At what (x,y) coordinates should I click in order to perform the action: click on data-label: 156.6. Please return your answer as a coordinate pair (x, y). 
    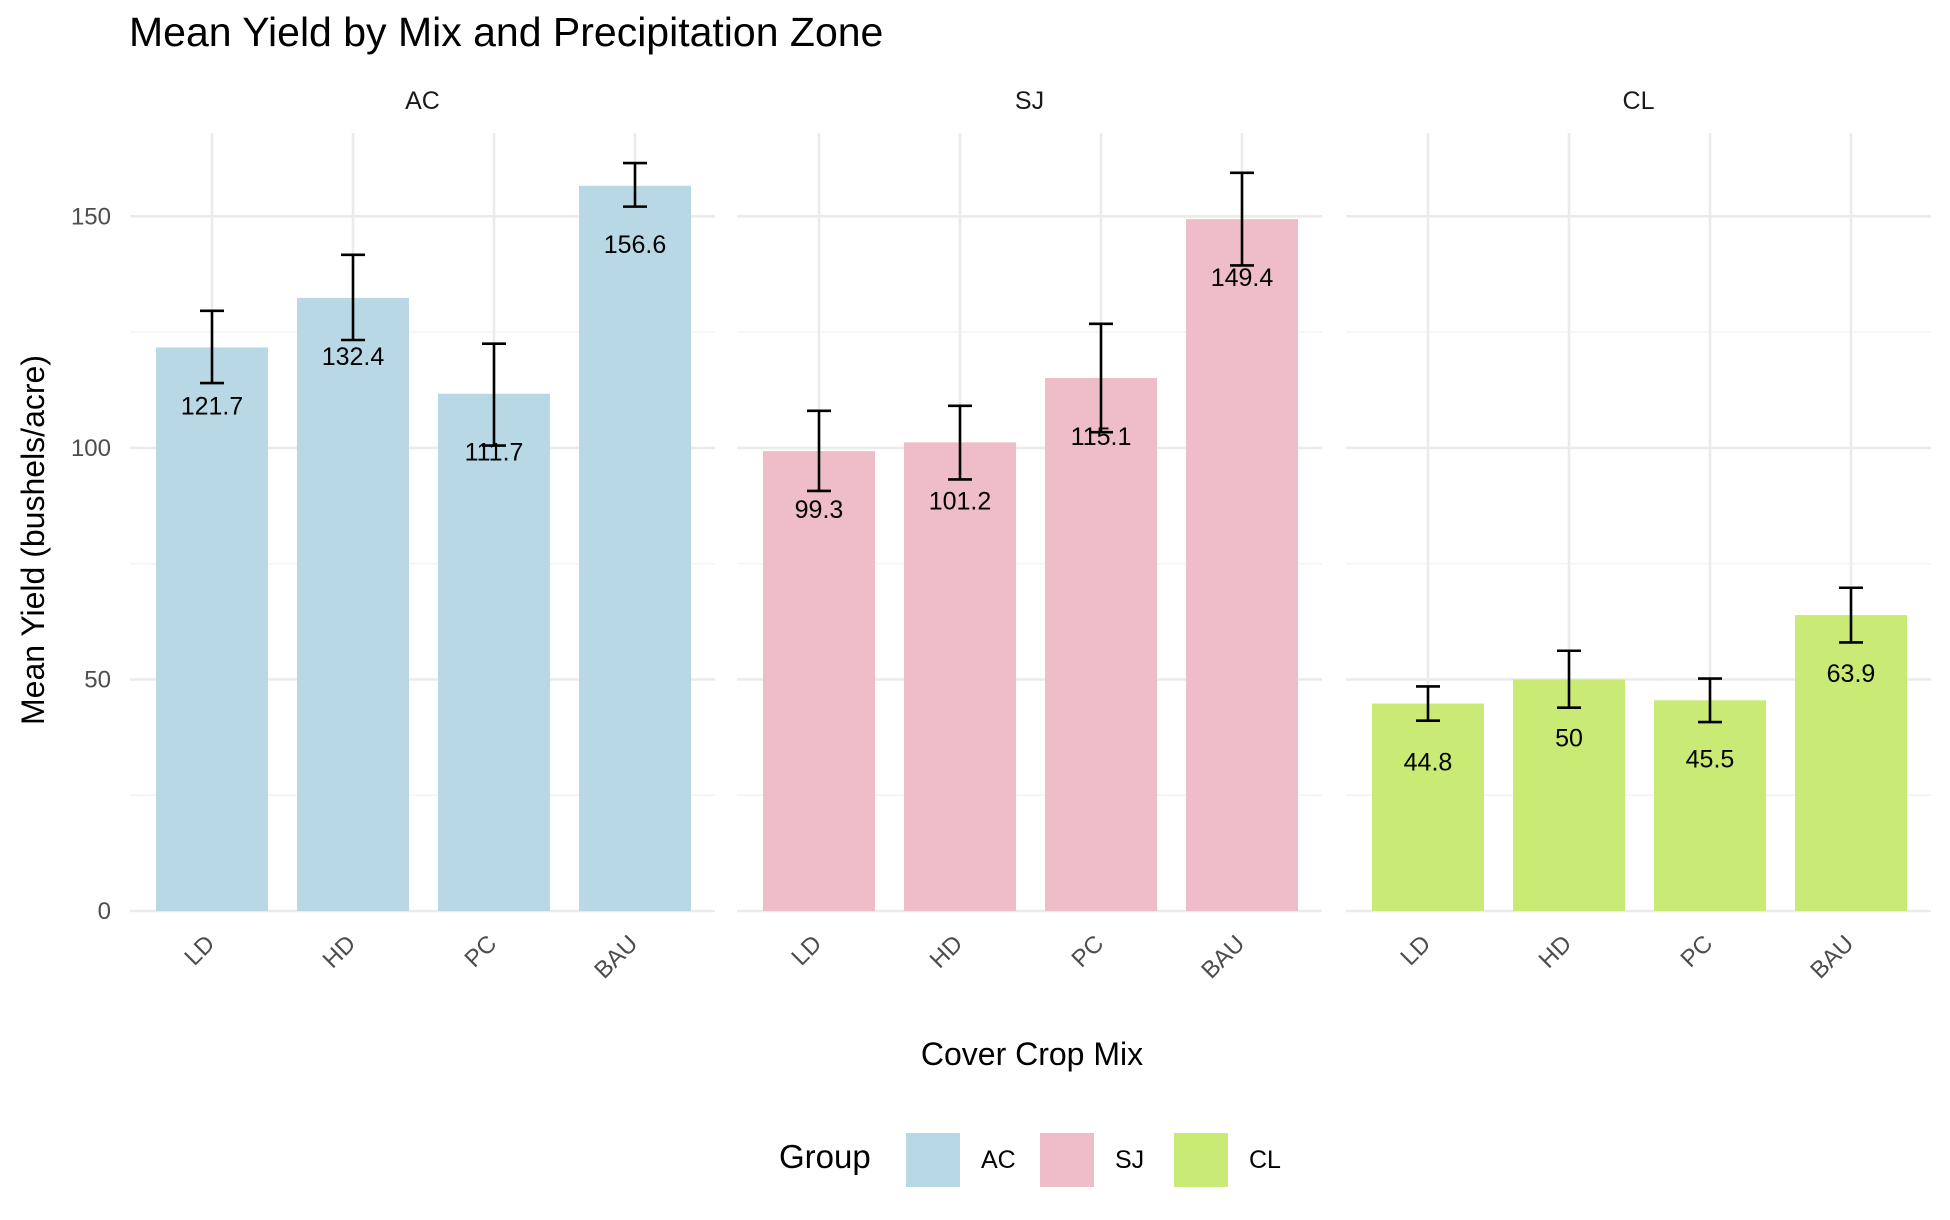
    Looking at the image, I should click on (635, 245).